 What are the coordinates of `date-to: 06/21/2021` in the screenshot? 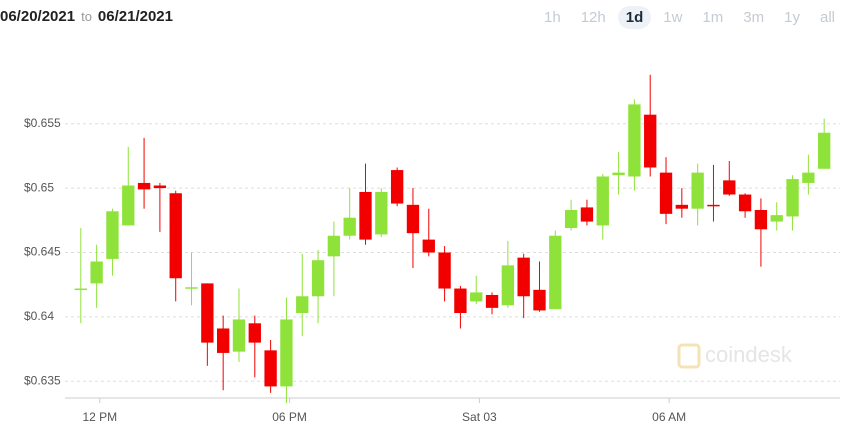 It's located at (135, 16).